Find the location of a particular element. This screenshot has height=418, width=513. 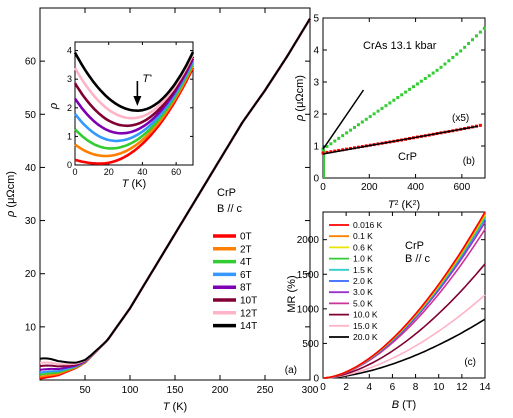

series-line-3.0 K is located at coordinates (404, 300).